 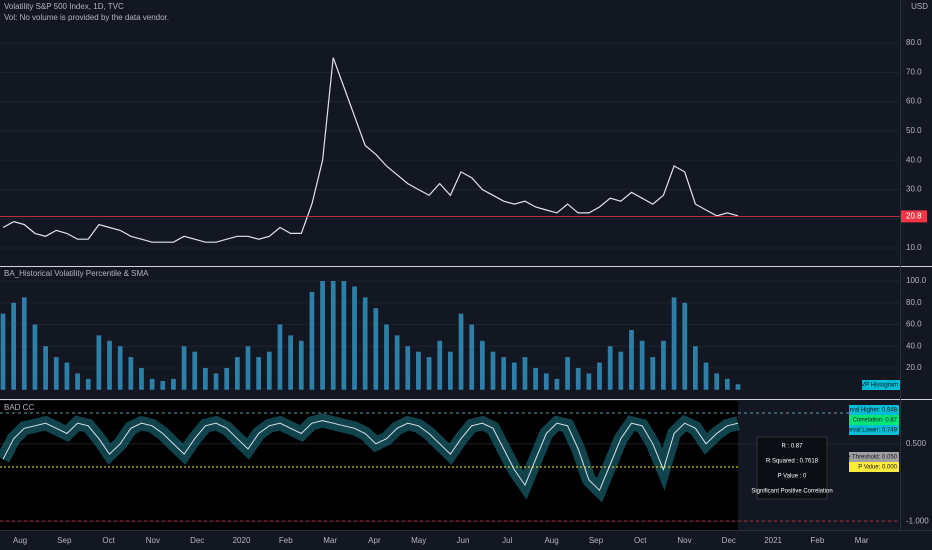 What do you see at coordinates (791, 492) in the screenshot?
I see `stats-text: Significant Positive Correlation` at bounding box center [791, 492].